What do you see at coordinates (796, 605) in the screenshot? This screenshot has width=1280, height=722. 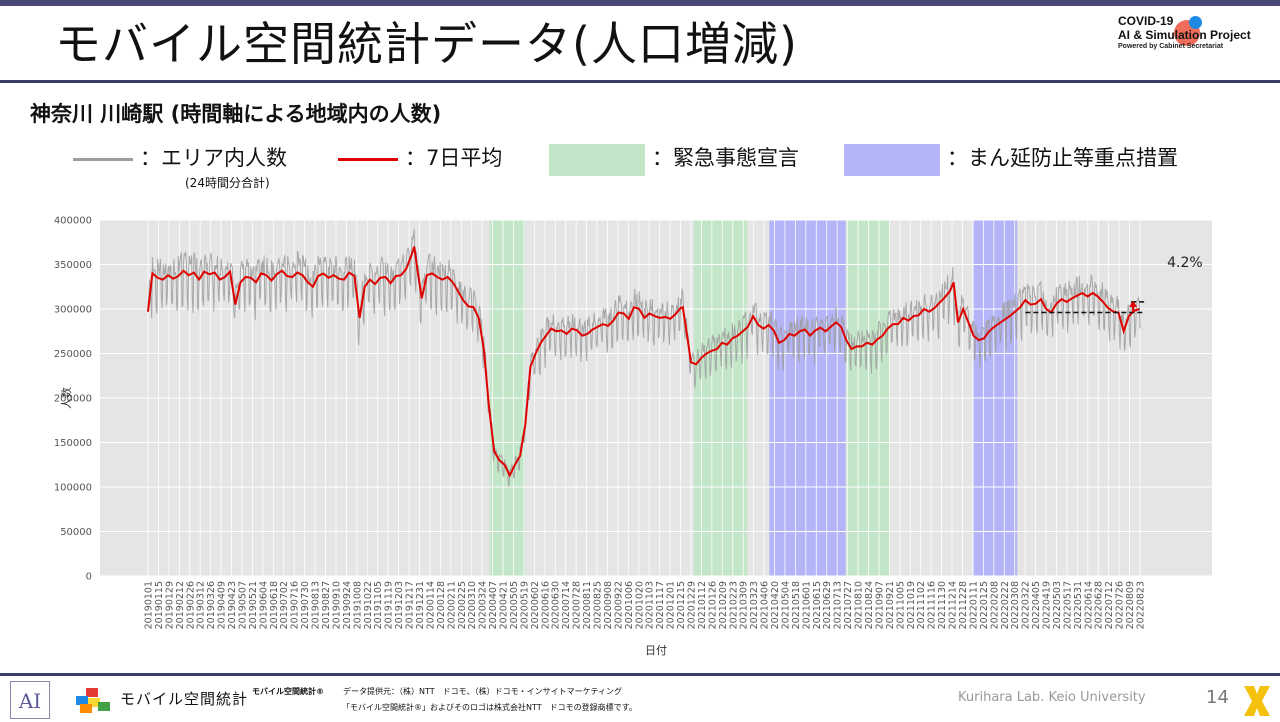 I see `x-tick-label: 20210518` at bounding box center [796, 605].